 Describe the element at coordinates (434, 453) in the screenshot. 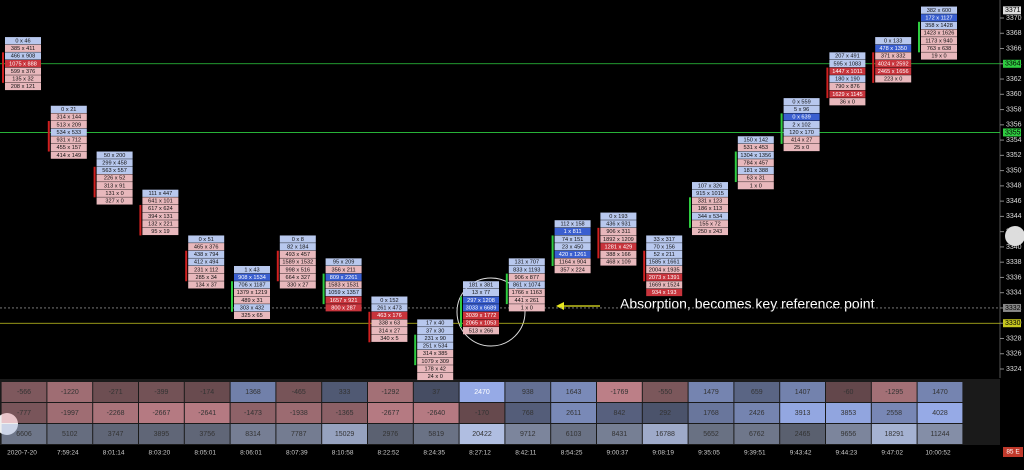

I see `time-label: 8:24:35` at that location.